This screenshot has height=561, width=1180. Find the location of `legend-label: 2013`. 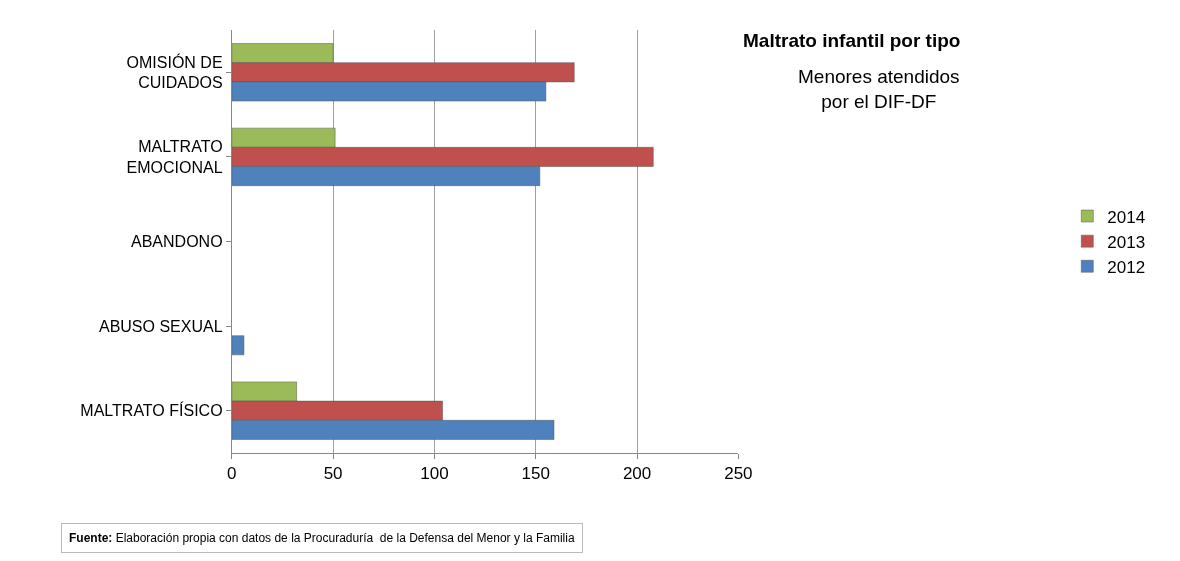

legend-label: 2013 is located at coordinates (1126, 242).